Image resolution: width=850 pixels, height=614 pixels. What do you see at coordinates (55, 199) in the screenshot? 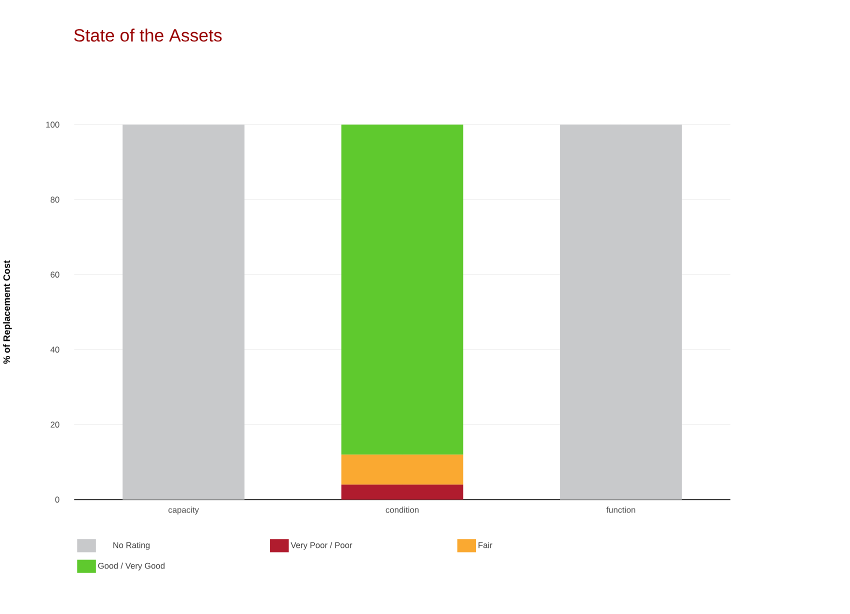
I see `y-tick-label: 80` at bounding box center [55, 199].